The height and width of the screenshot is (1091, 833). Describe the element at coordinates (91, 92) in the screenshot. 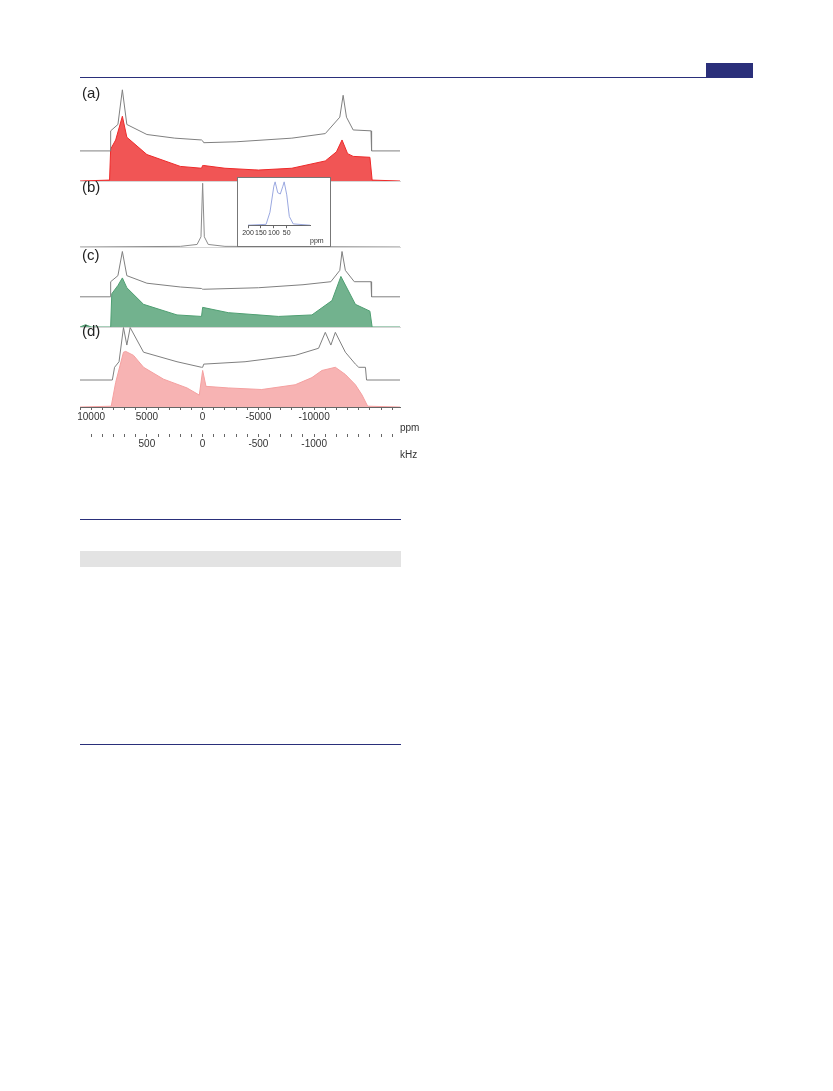

I see `chart-title: (a)` at that location.